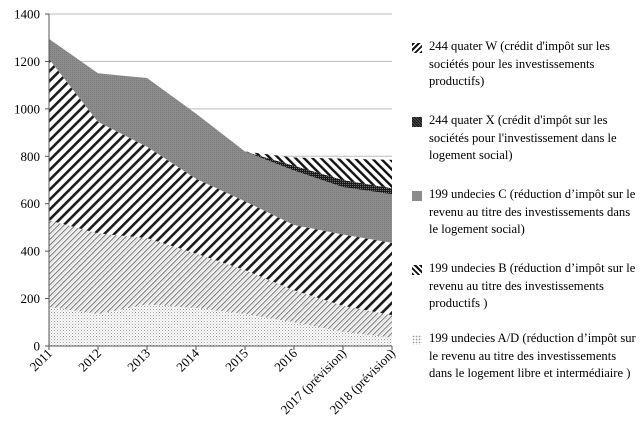 The image size is (641, 439). I want to click on x-tick-label: 2015, so click(236, 360).